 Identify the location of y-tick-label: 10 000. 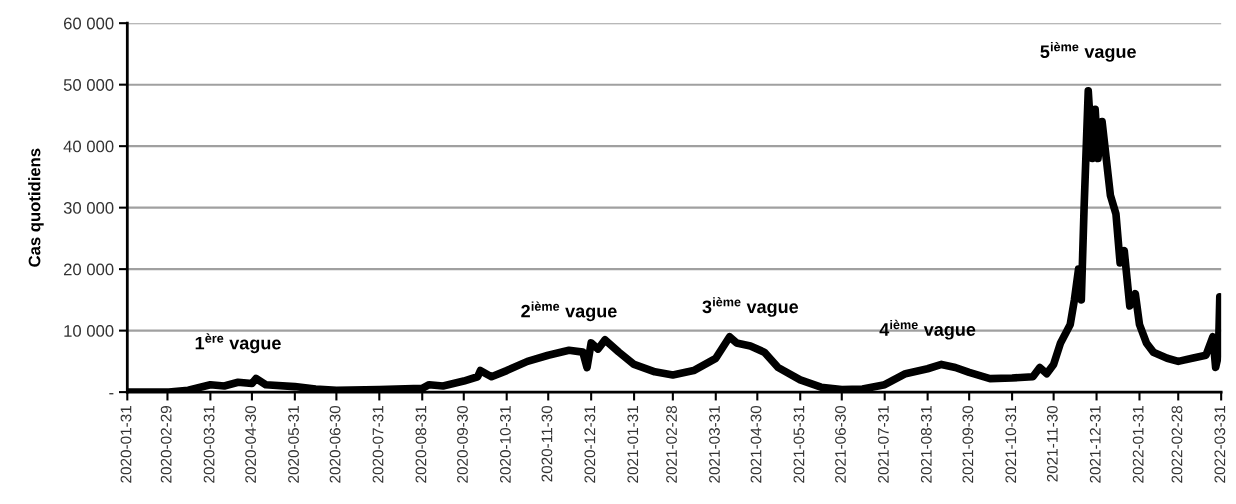
(89, 331).